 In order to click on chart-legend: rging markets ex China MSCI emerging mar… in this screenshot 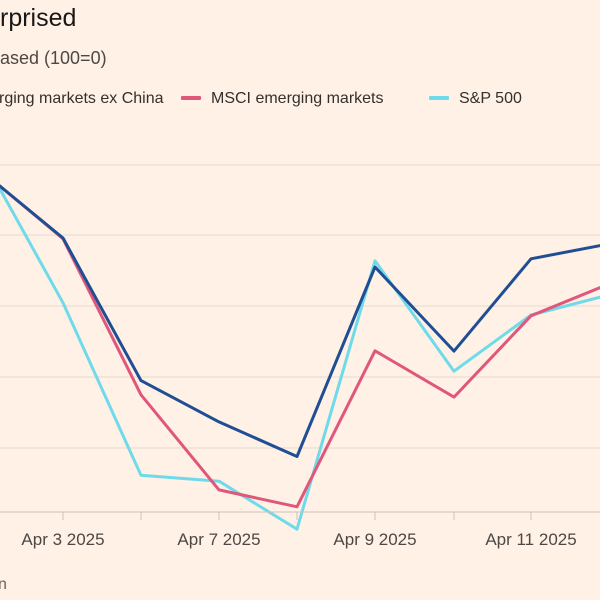, I will do `click(300, 100)`.